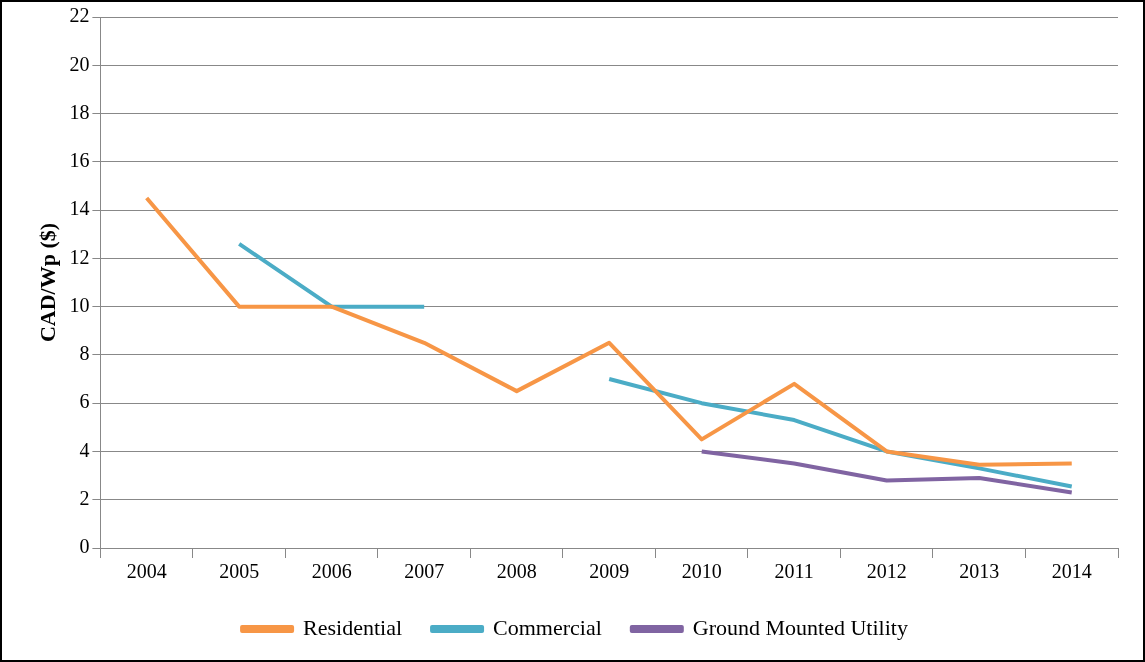 Image resolution: width=1145 pixels, height=662 pixels. What do you see at coordinates (84, 497) in the screenshot?
I see `y-tick-label: 2` at bounding box center [84, 497].